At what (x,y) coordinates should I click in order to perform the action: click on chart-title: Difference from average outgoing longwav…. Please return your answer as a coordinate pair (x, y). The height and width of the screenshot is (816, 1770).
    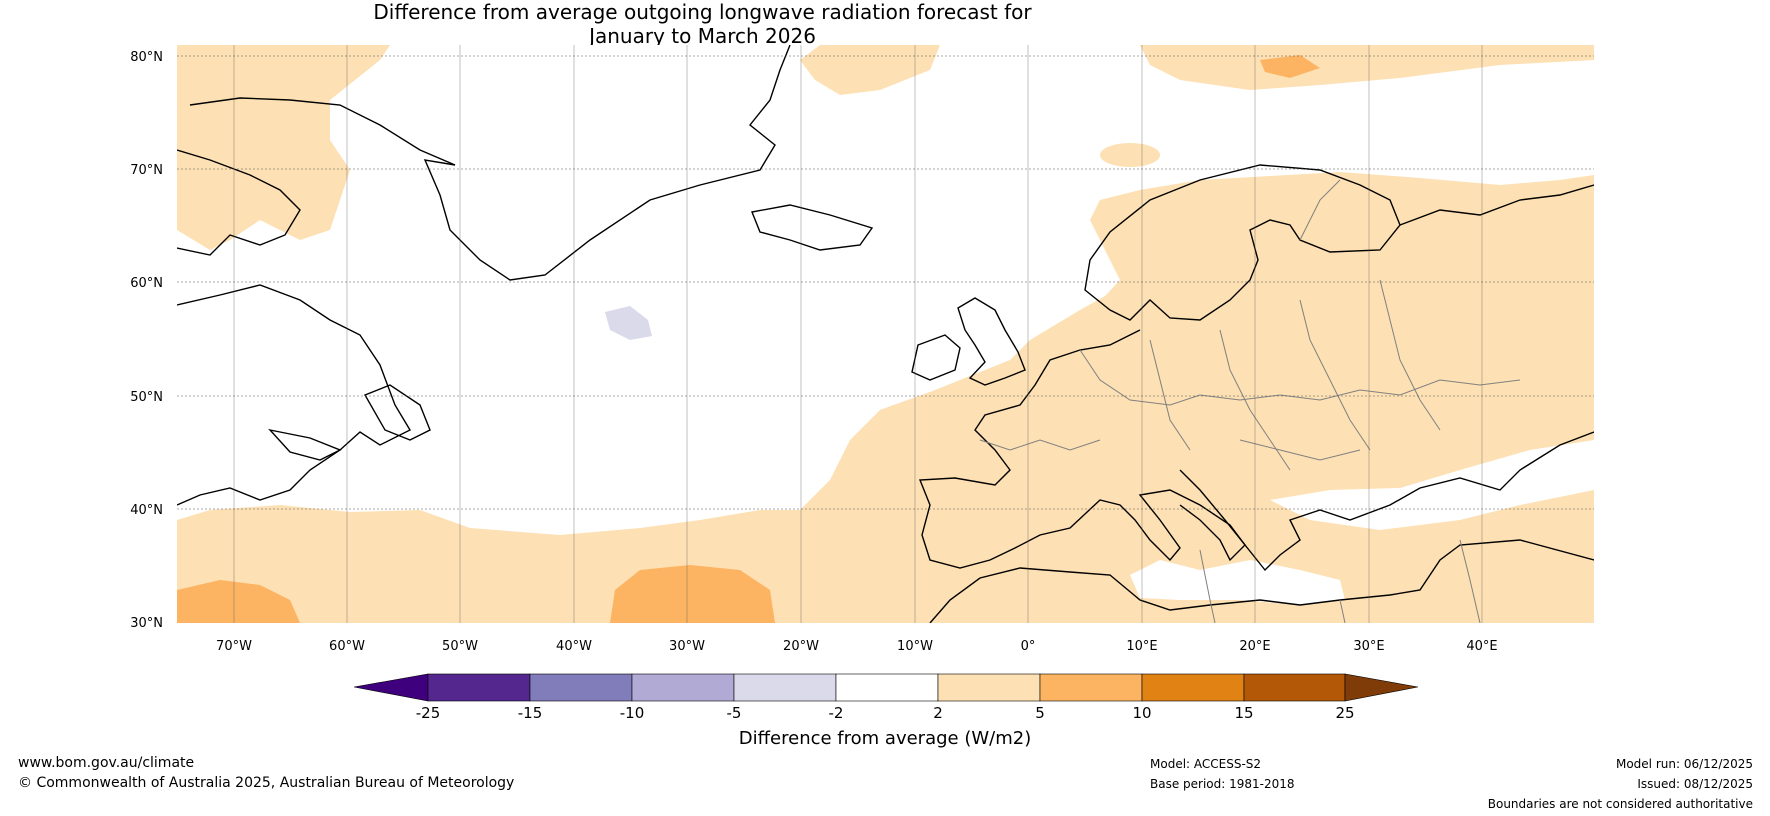
    Looking at the image, I should click on (702, 24).